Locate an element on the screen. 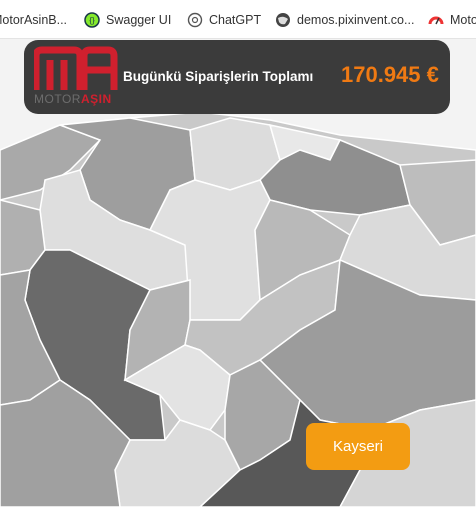 The image size is (476, 507). logo-text-part: AŞIN is located at coordinates (96, 99).